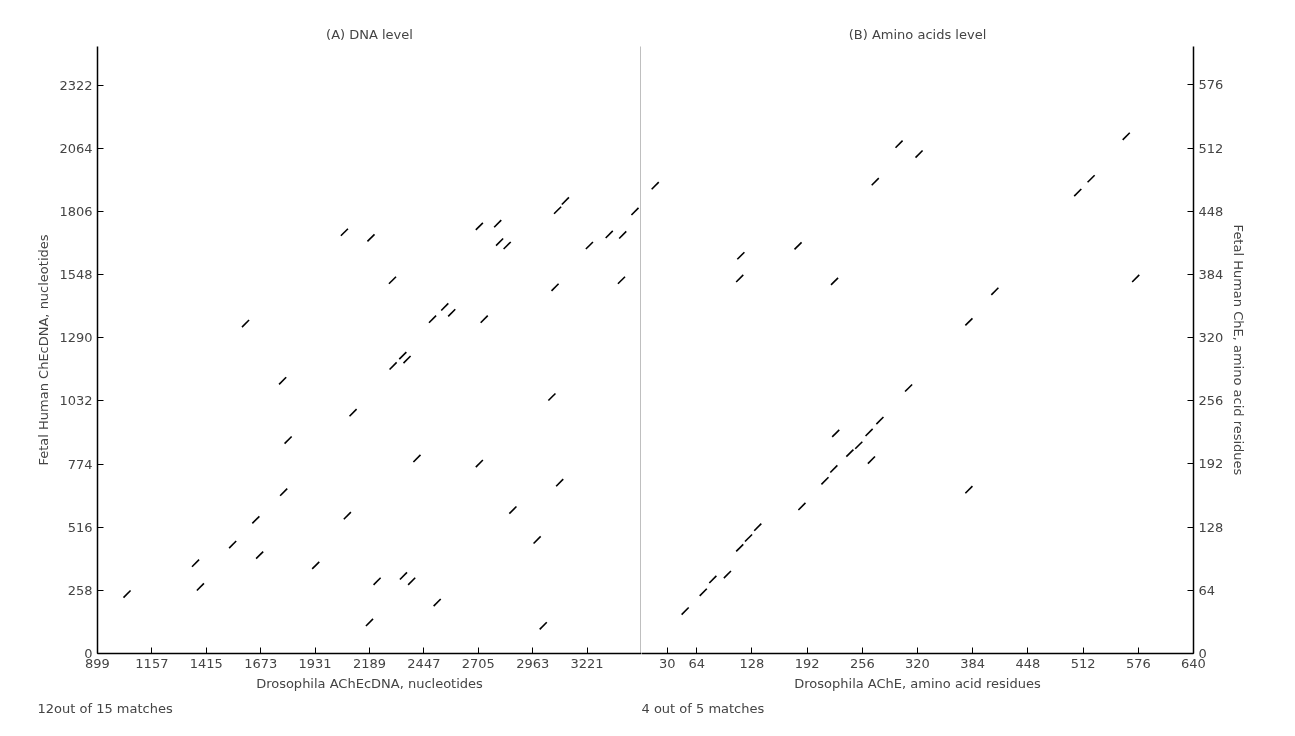 The image size is (1295, 736). I want to click on text: 4 out of 5 matches, so click(703, 708).